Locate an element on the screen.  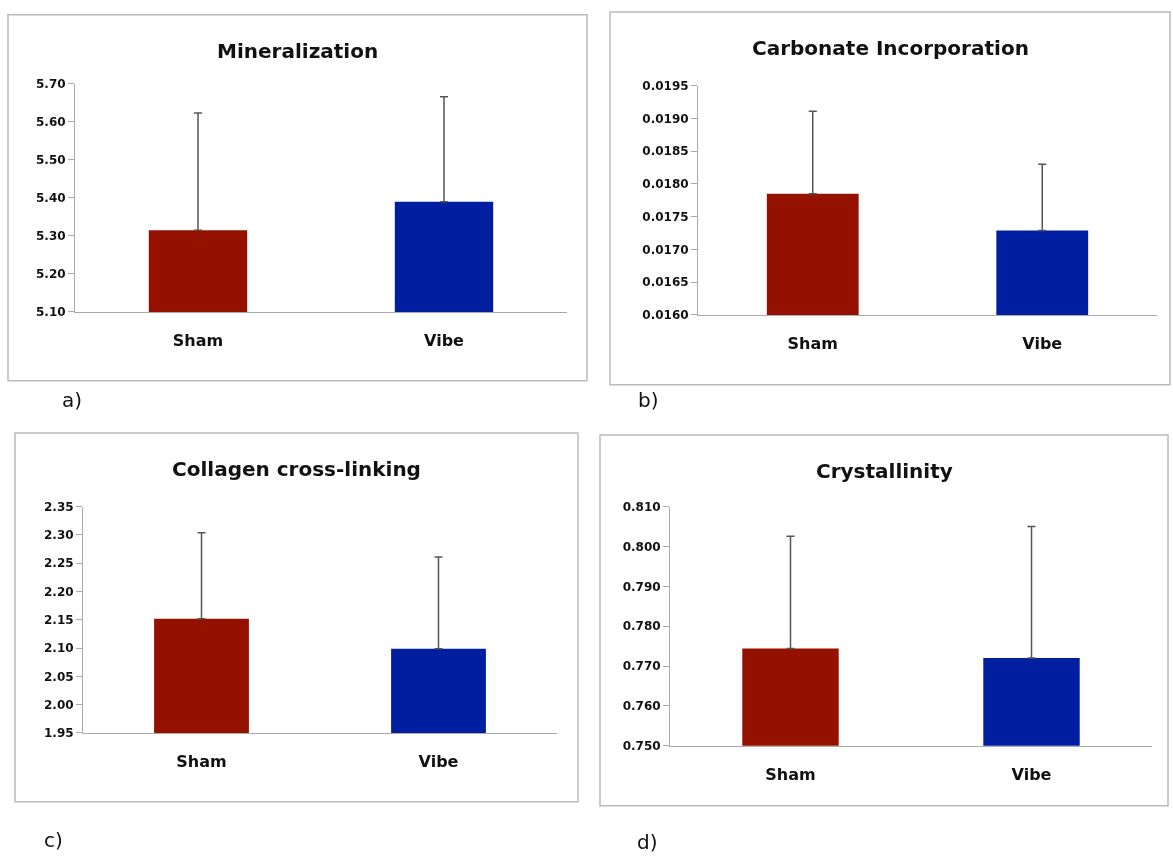
y-tick-label: 2.30 is located at coordinates (58, 535).